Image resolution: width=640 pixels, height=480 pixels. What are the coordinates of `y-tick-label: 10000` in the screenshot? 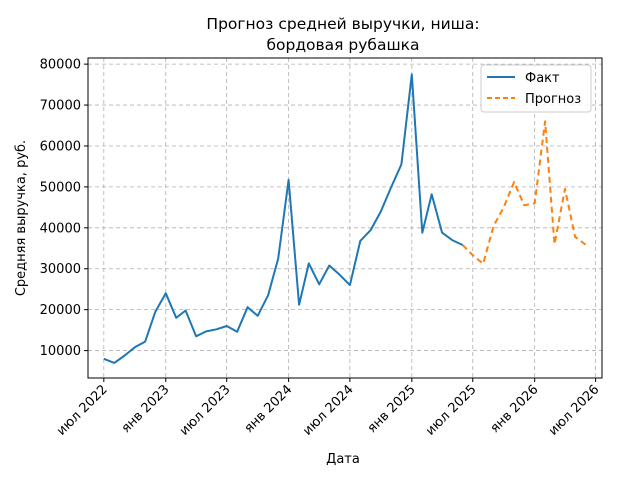 It's located at (60, 351).